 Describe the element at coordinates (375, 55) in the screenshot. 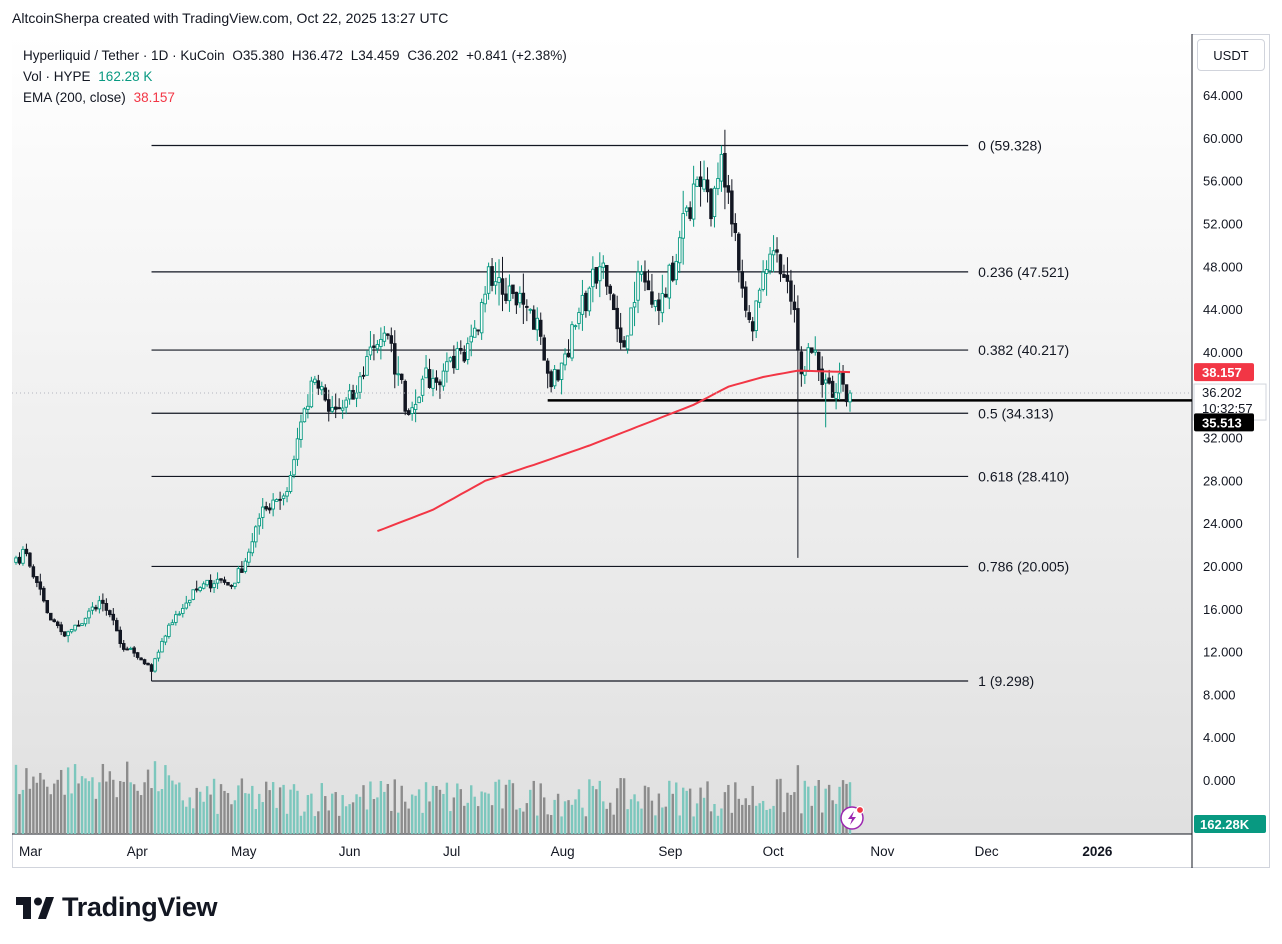

I see `legend-low: L34.459` at that location.